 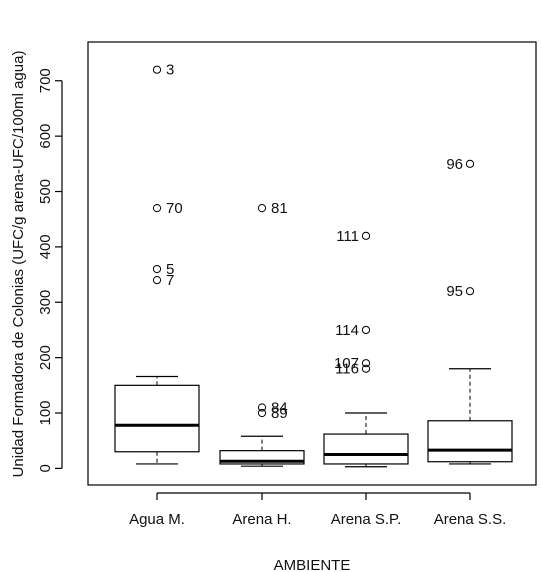 I want to click on outlier-label: 107, so click(x=346, y=363).